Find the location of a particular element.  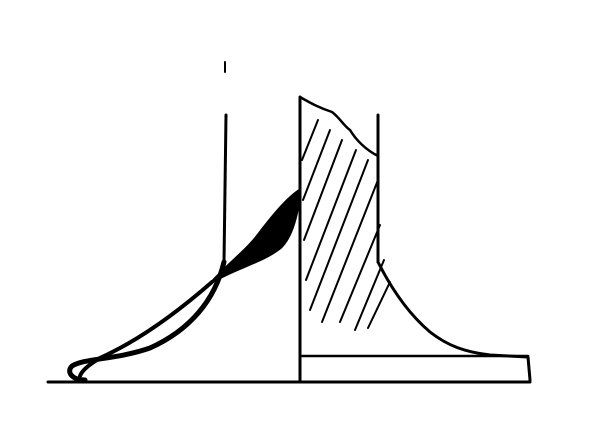

left-vertical-line is located at coordinates (225, 188).